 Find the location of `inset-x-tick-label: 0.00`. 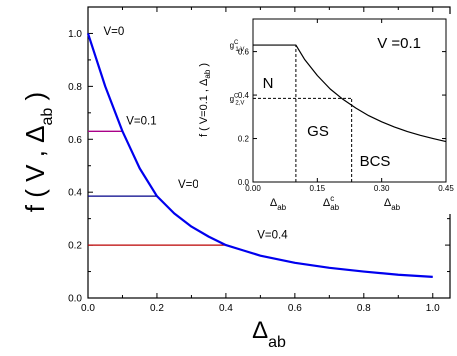

inset-x-tick-label: 0.00 is located at coordinates (253, 188).